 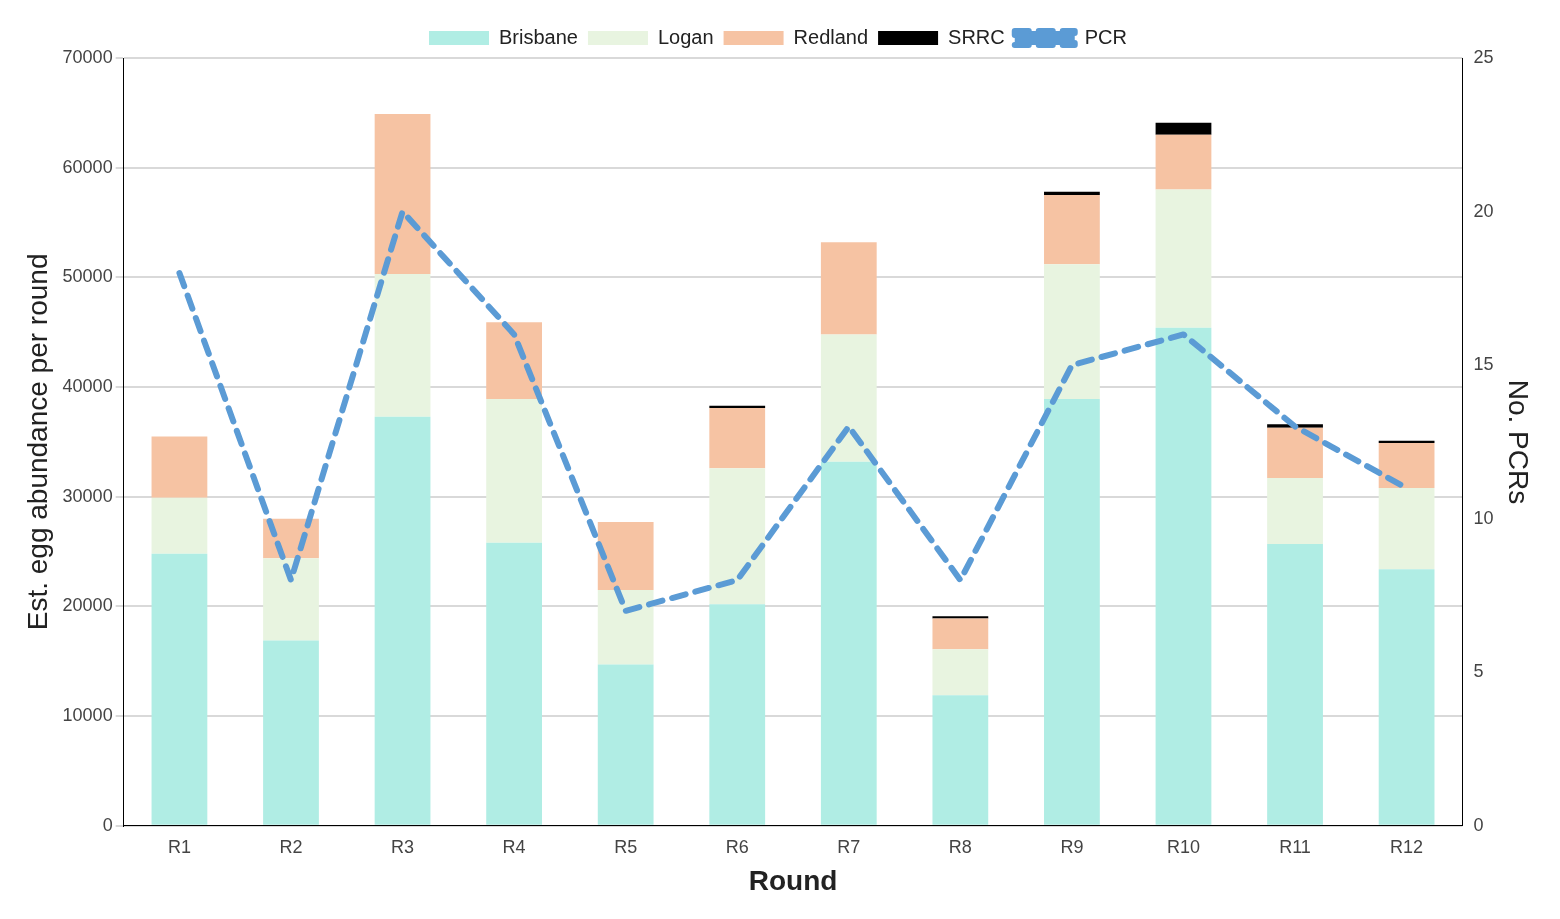 What do you see at coordinates (976, 36) in the screenshot?
I see `legend-label: SRRC` at bounding box center [976, 36].